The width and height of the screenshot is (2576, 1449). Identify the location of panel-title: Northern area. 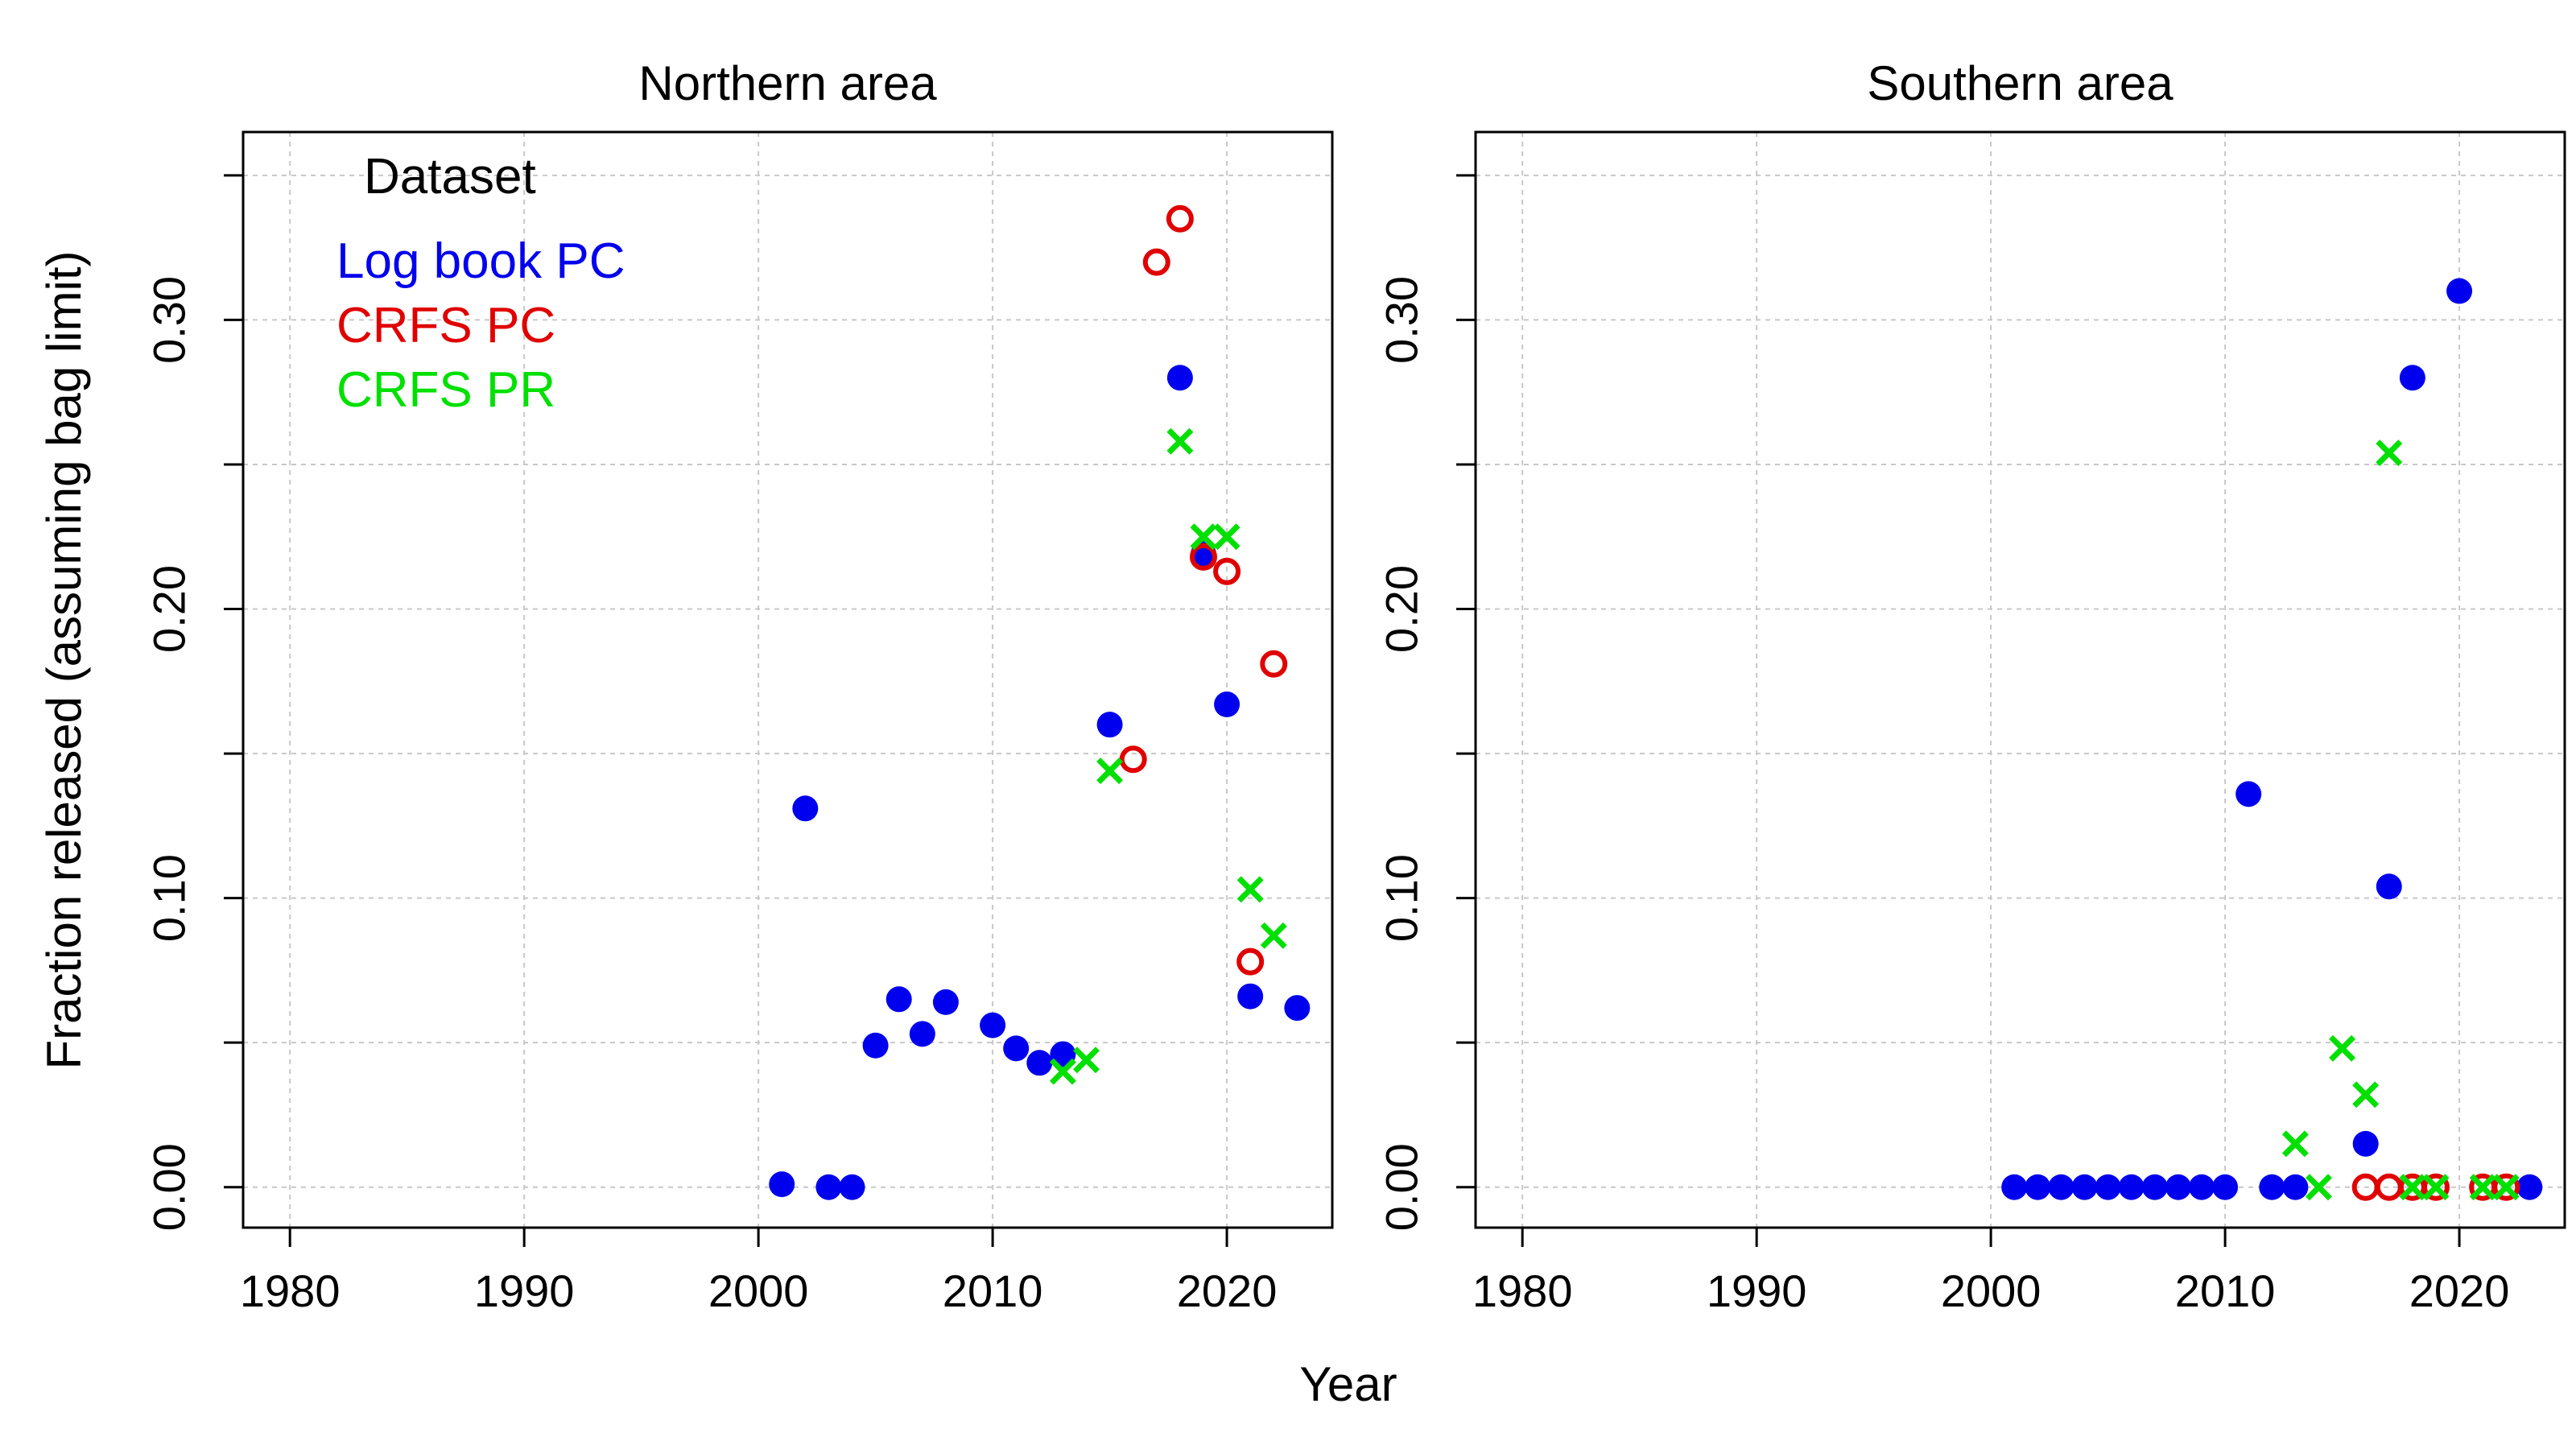
(787, 83).